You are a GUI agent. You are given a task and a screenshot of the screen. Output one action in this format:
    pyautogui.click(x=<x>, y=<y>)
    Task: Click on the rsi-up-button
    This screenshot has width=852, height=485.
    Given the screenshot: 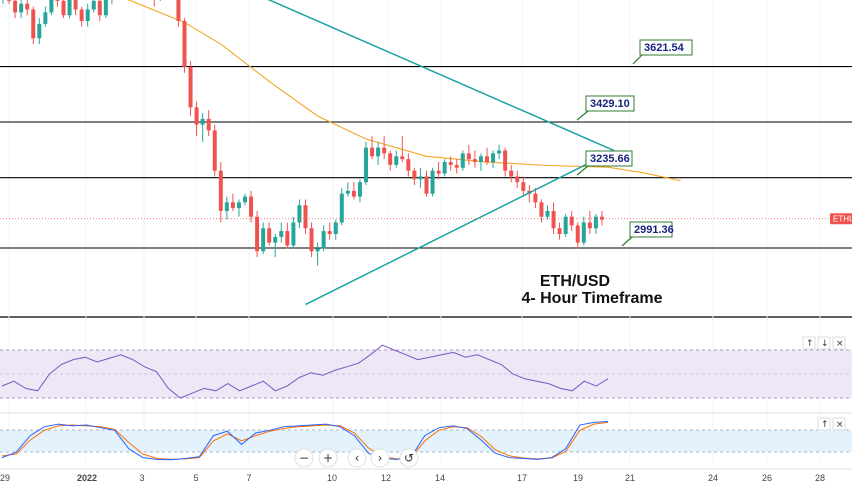 What is the action you would take?
    pyautogui.click(x=809, y=343)
    